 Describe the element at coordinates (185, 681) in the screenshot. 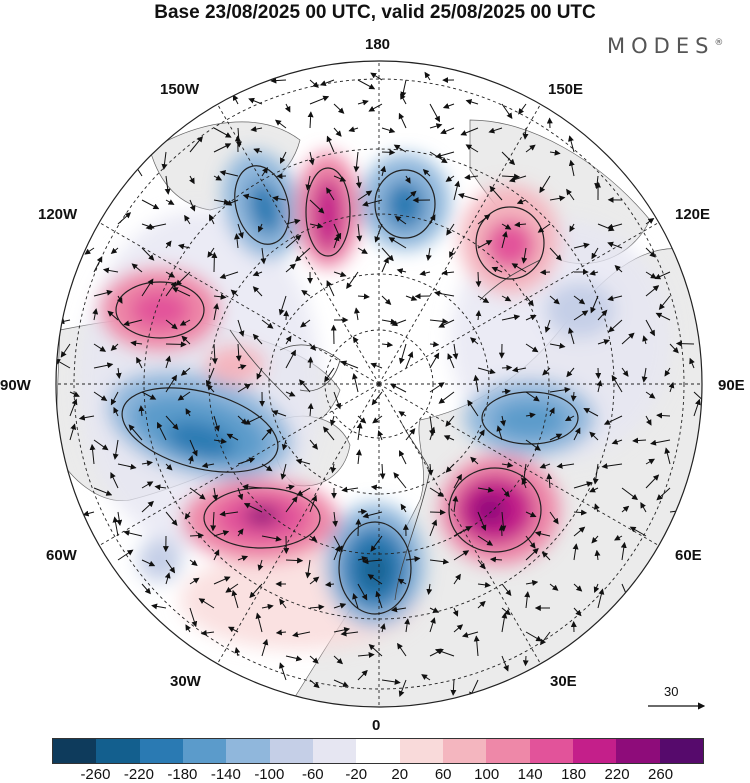

I see `lon-label-30w: 30W` at that location.